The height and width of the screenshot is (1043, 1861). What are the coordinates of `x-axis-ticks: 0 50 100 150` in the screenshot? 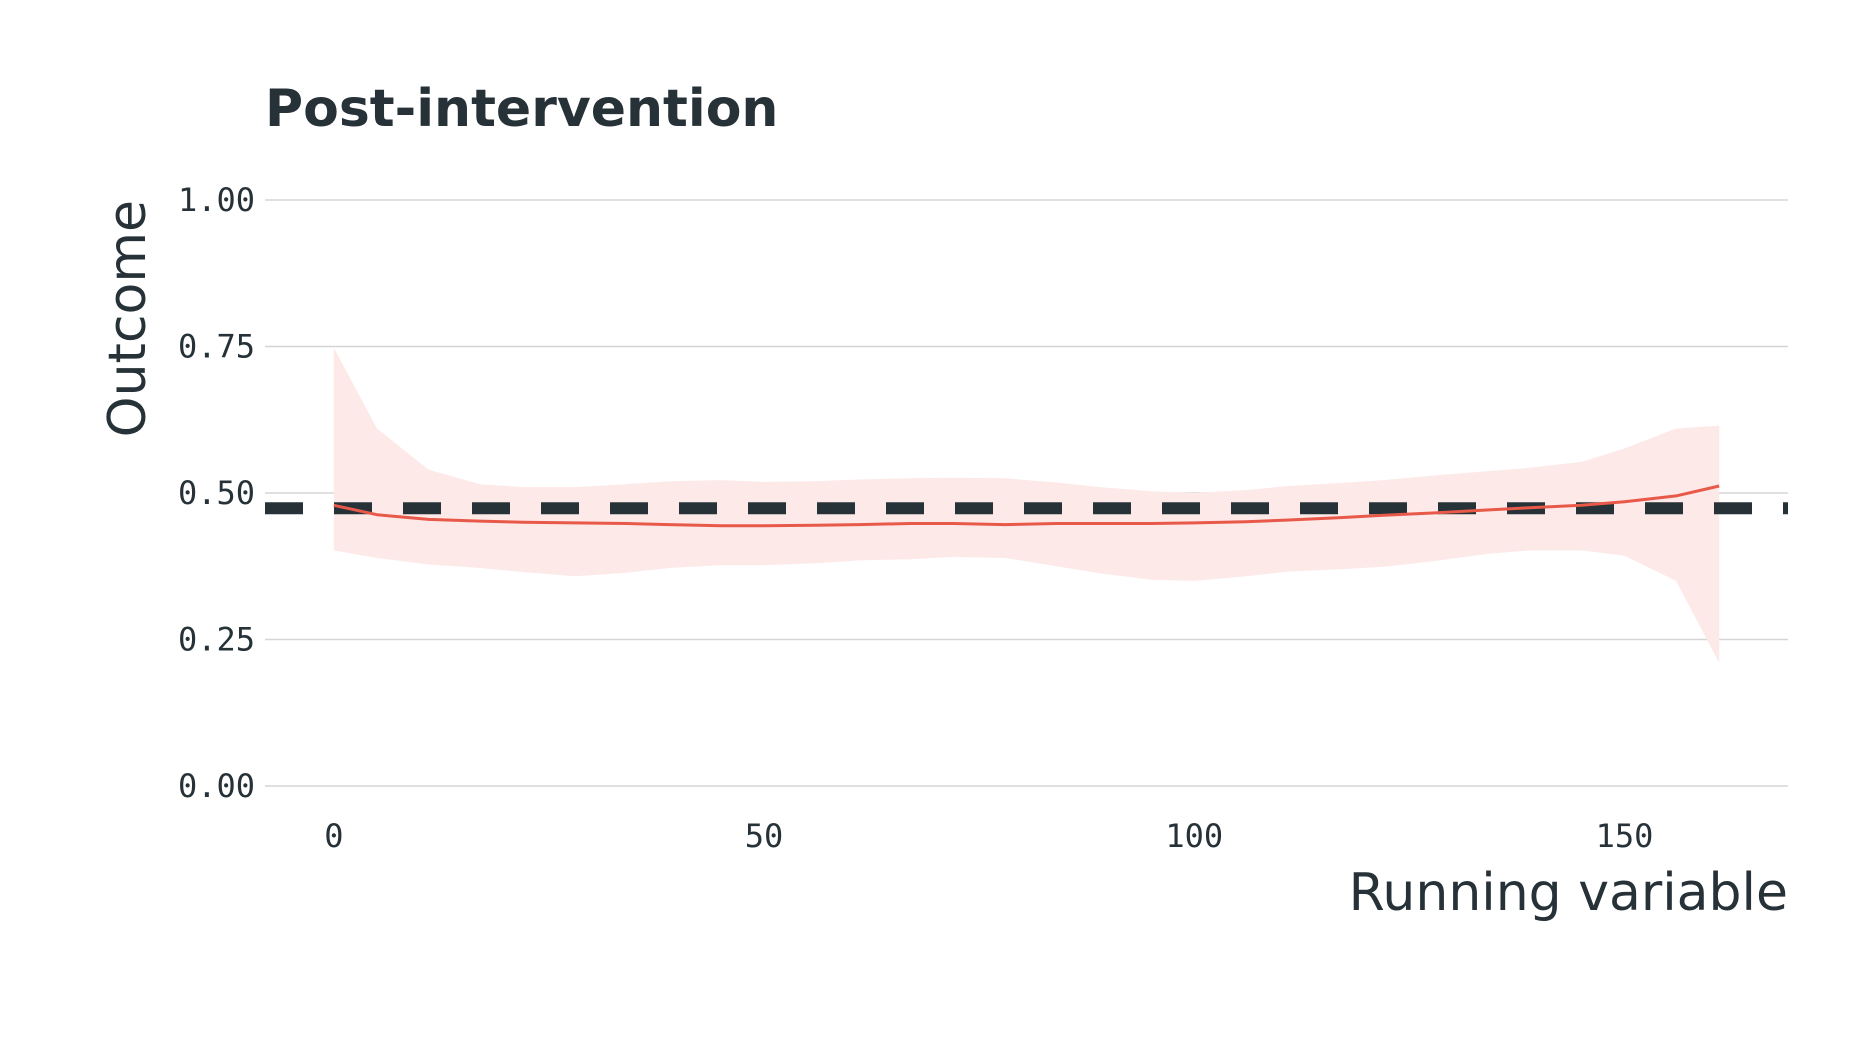 It's located at (988, 836).